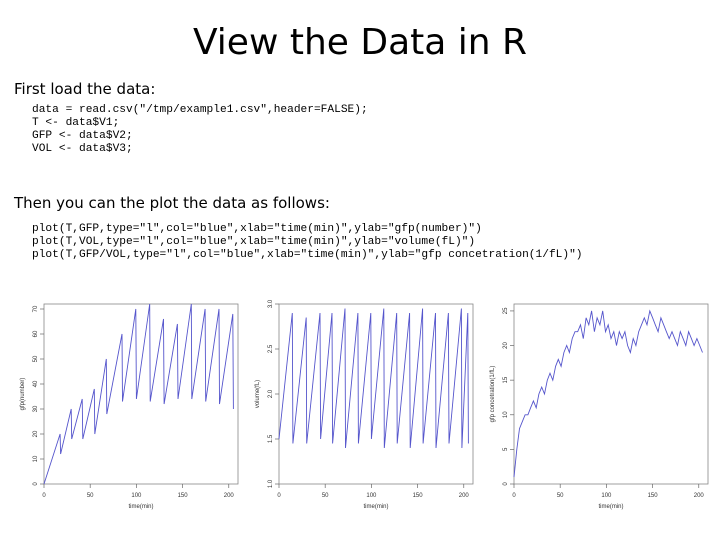 The image size is (720, 540). Describe the element at coordinates (36, 308) in the screenshot. I see `y-tick-label: 70` at that location.